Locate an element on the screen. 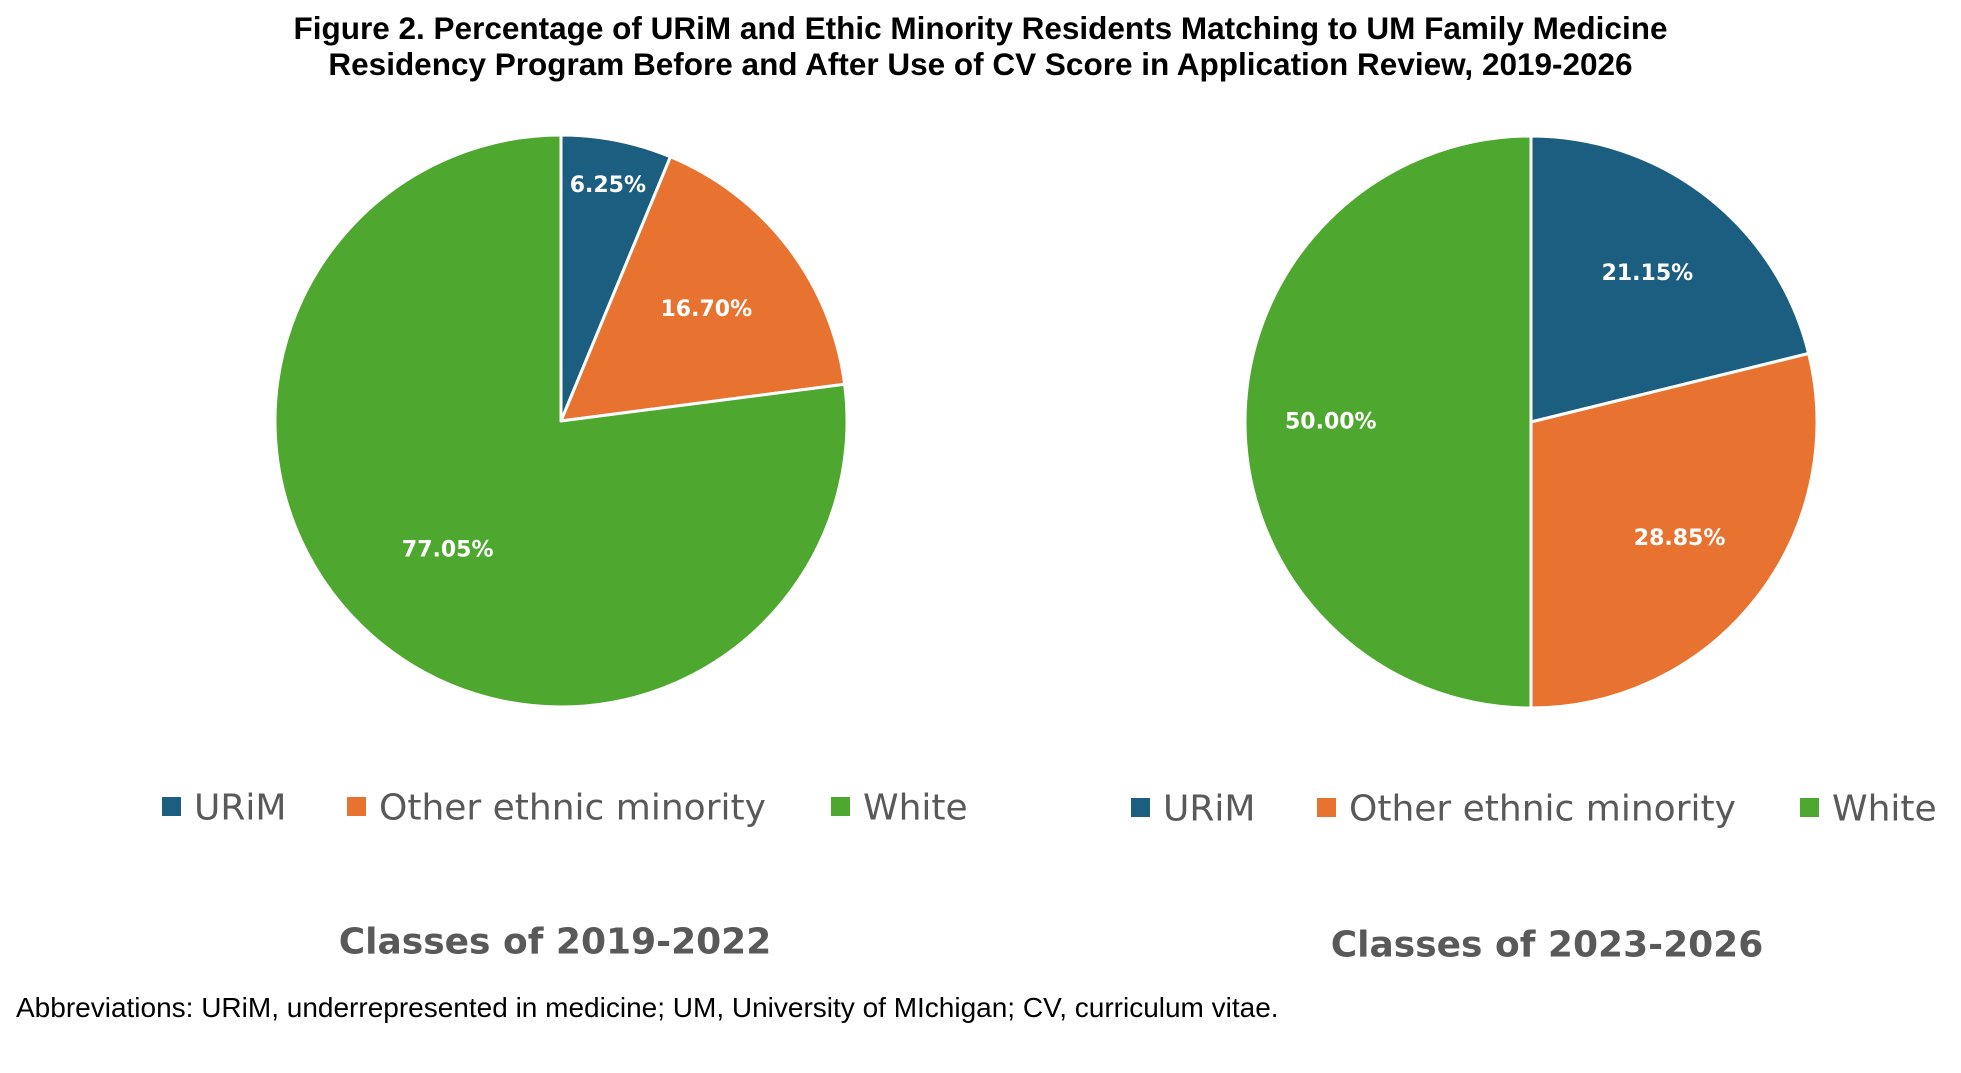 The image size is (1961, 1073). slice-label-urim: 21.15% is located at coordinates (1648, 273).